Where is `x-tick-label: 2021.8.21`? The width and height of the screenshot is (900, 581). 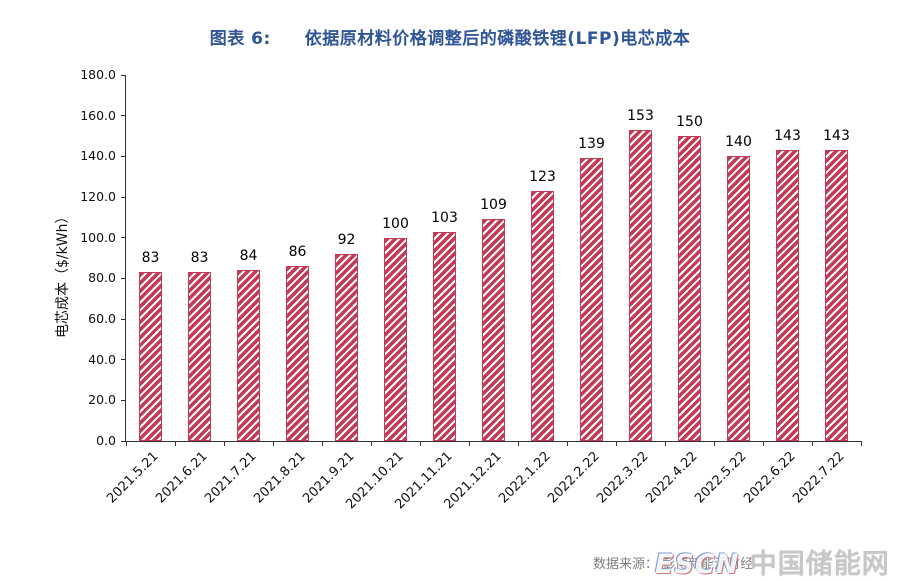
x-tick-label: 2021.8.21 is located at coordinates (279, 478).